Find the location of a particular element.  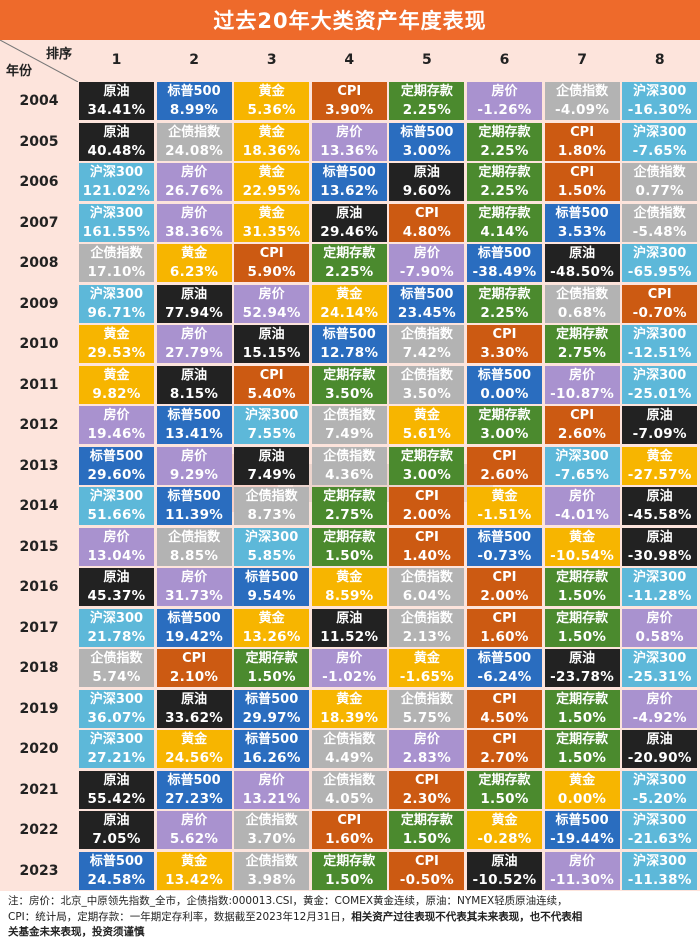

asset-return: -7.65% is located at coordinates (582, 474).